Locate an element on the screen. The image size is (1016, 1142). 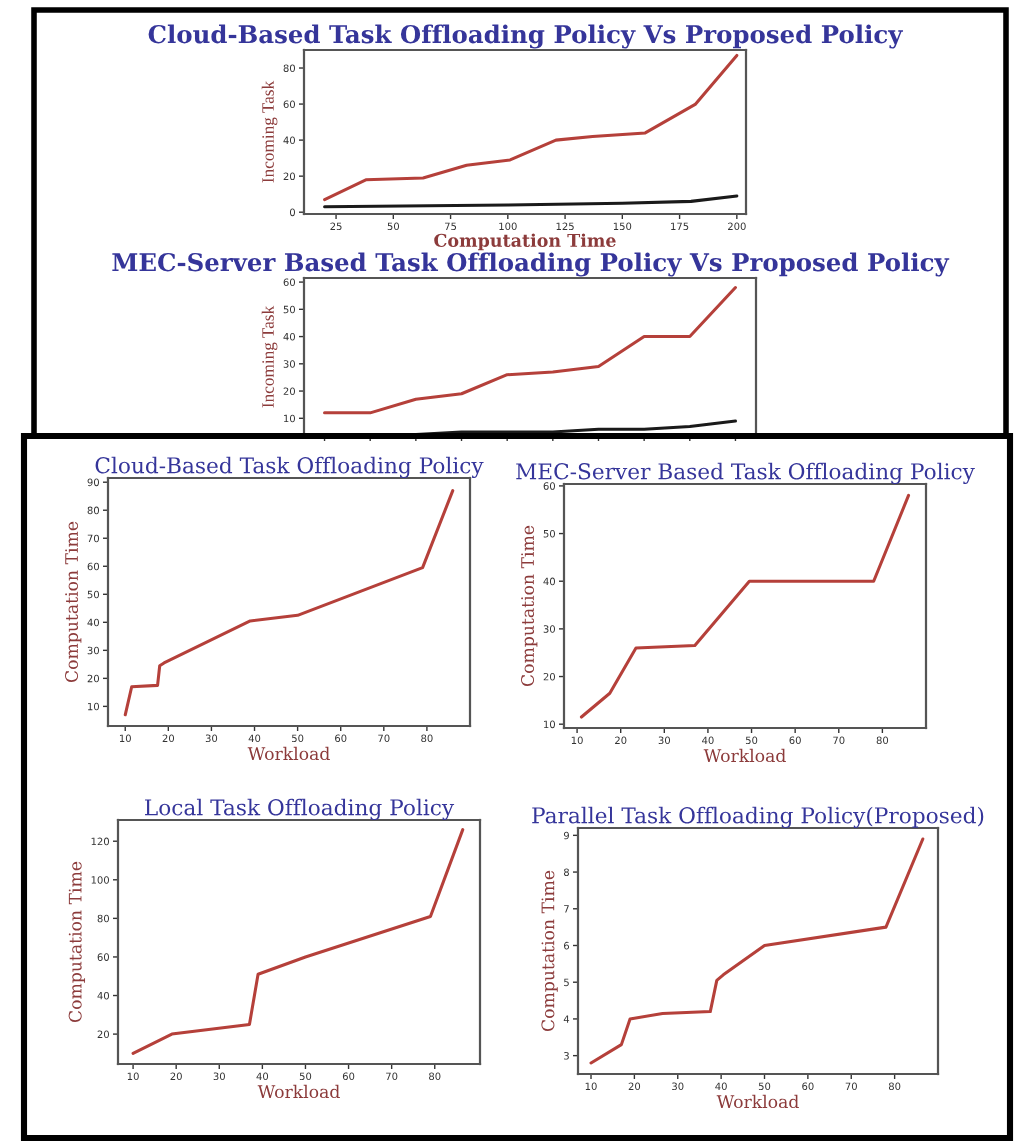
x-axis-title: Computation Time is located at coordinates (525, 242).